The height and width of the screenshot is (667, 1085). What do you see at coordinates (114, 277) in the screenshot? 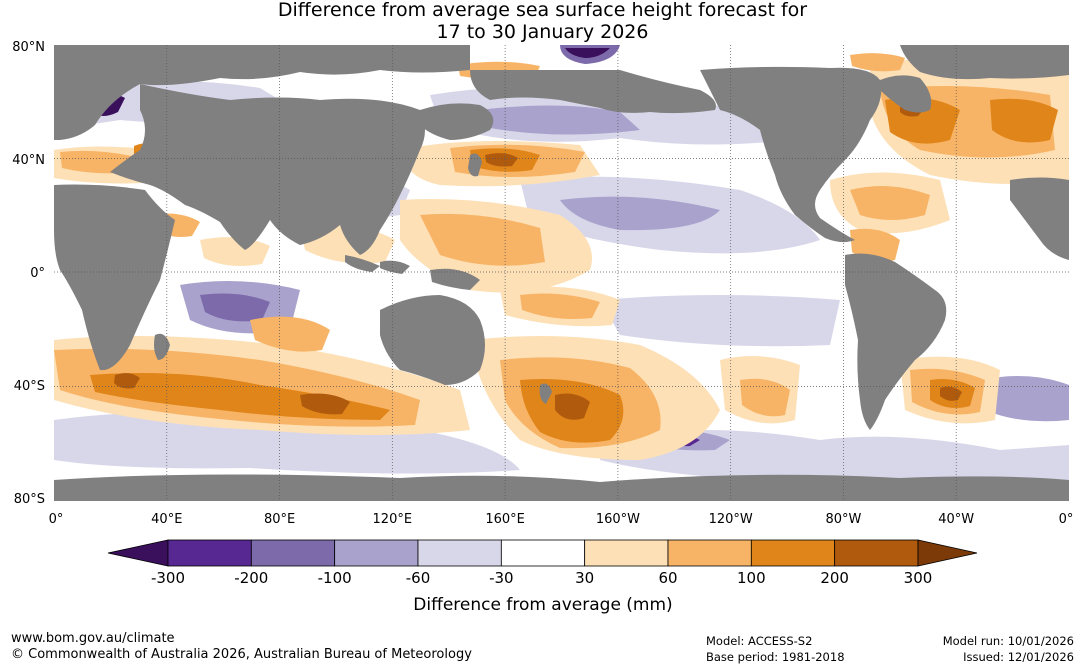
I see `africa` at bounding box center [114, 277].